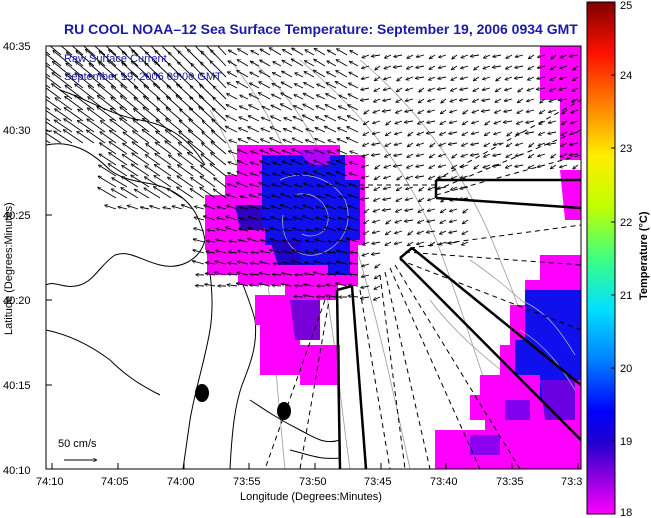  What do you see at coordinates (143, 77) in the screenshot?
I see `current-legend-time: September 19, 2006 09:00 GMT` at bounding box center [143, 77].